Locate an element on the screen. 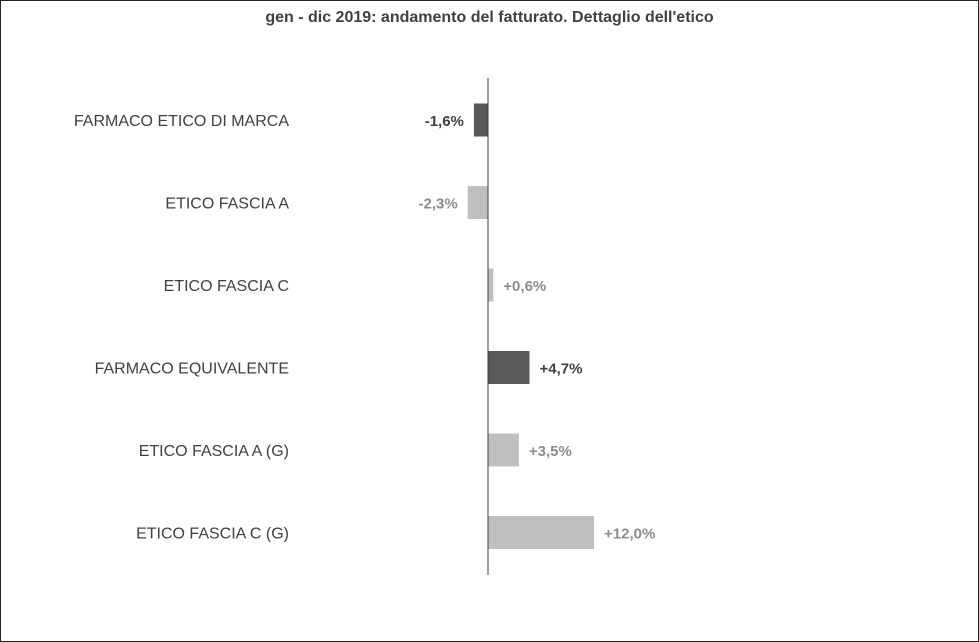 The image size is (979, 642). value-label-3: +4,7% is located at coordinates (561, 369).